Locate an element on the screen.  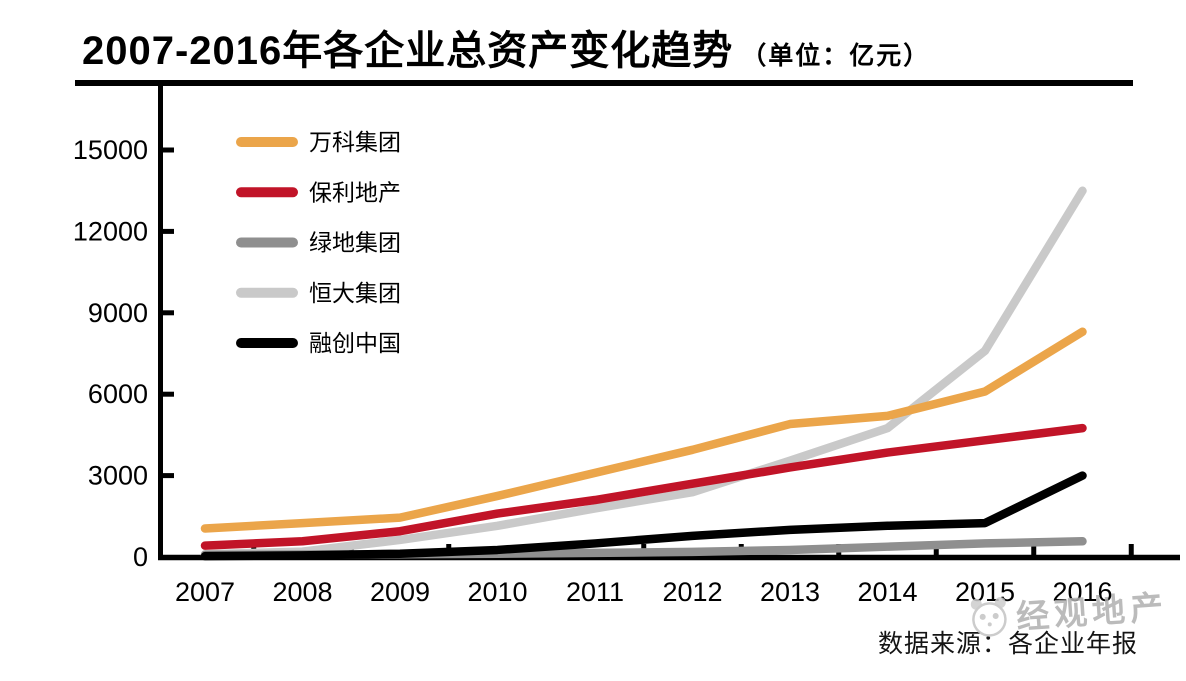
legend-label-vanke: 万科集团 is located at coordinates (355, 142).